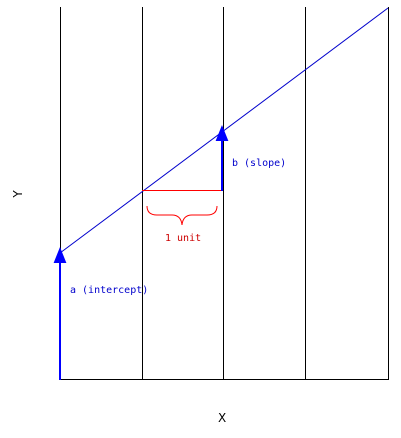 The image size is (401, 438). I want to click on intercept-label: a (intercept), so click(109, 290).